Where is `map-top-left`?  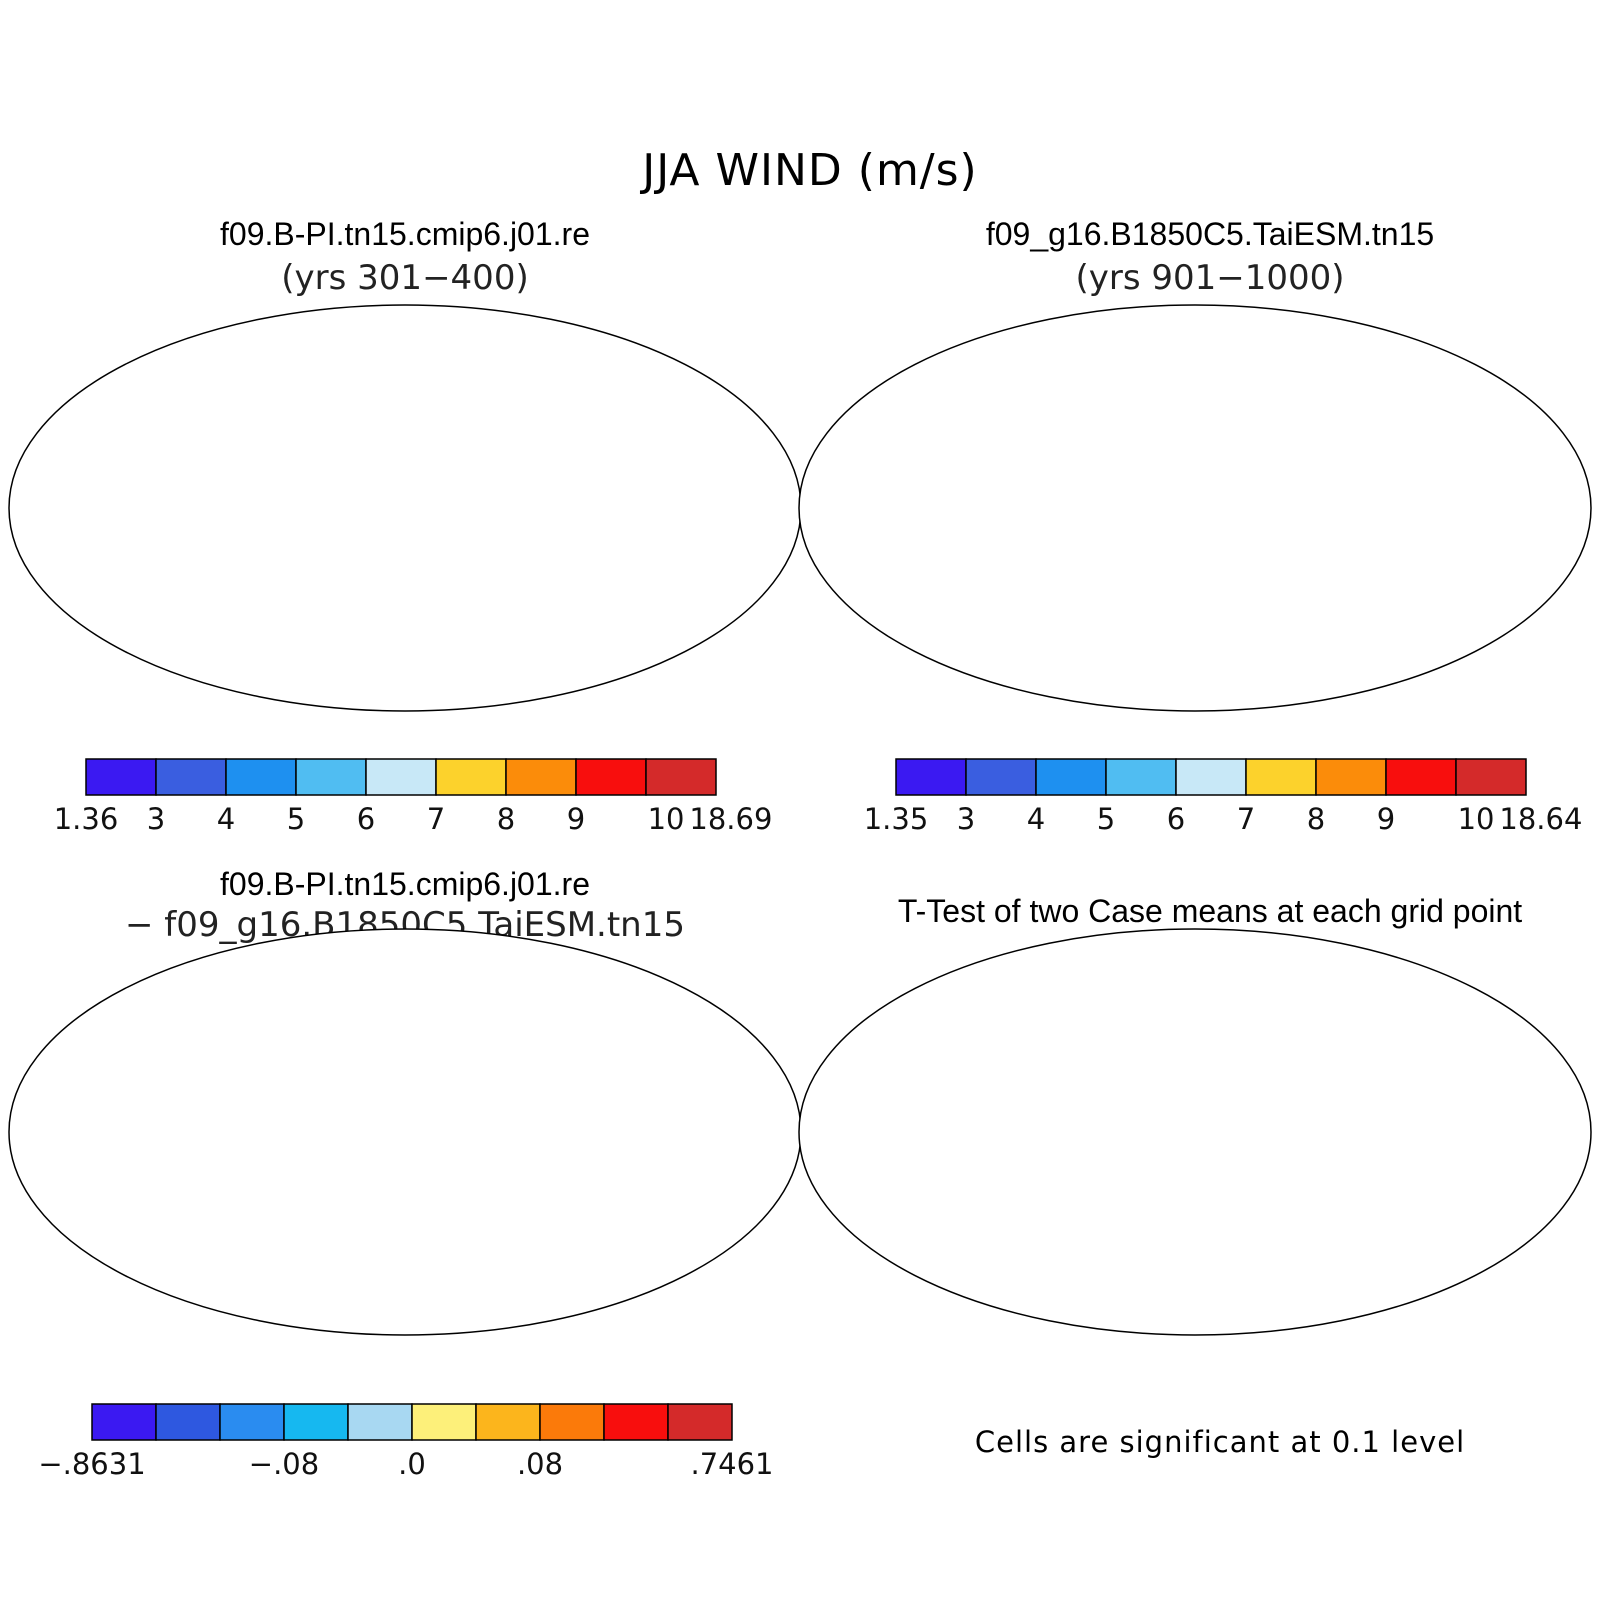
map-top-left is located at coordinates (405, 508).